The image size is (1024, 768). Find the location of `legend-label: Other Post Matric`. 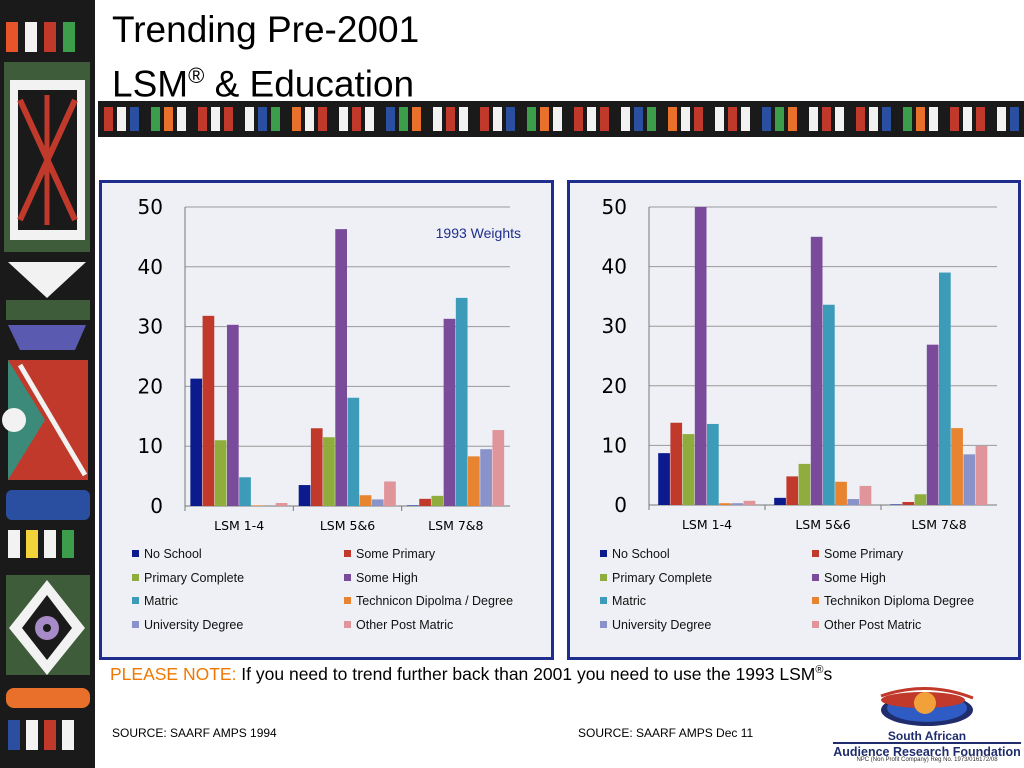

legend-label: Other Post Matric is located at coordinates (873, 624).